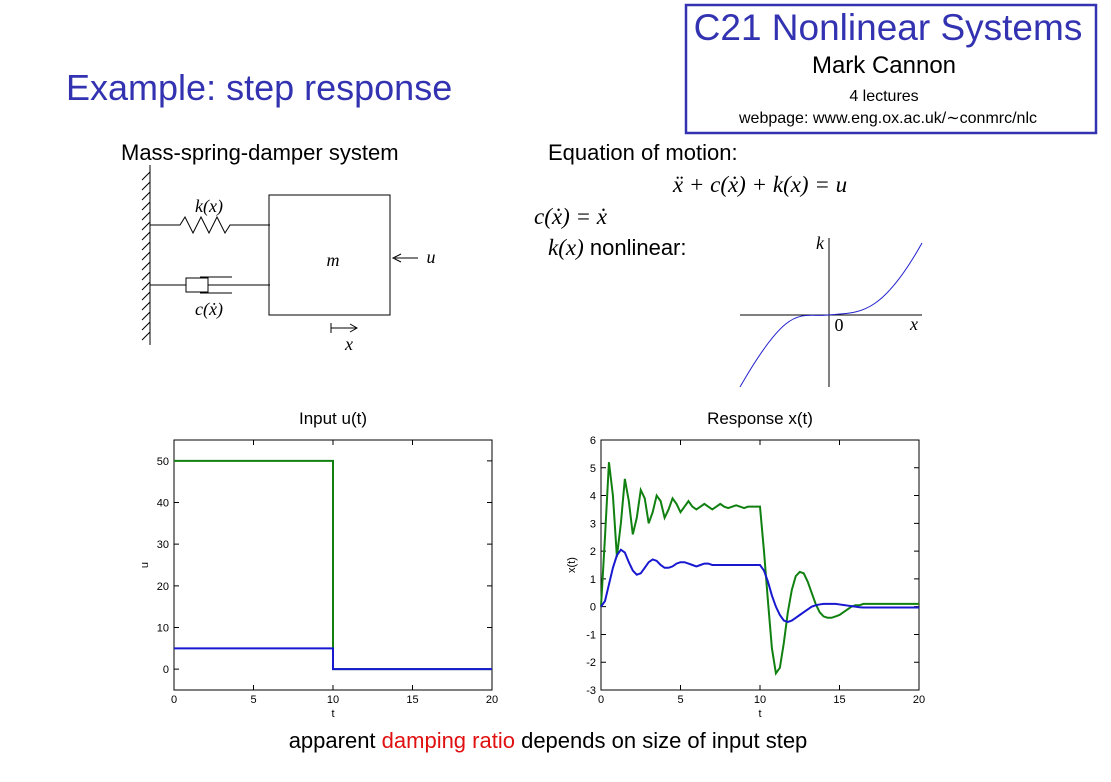  Describe the element at coordinates (333, 418) in the screenshot. I see `chart-title: Input u(t)` at that location.